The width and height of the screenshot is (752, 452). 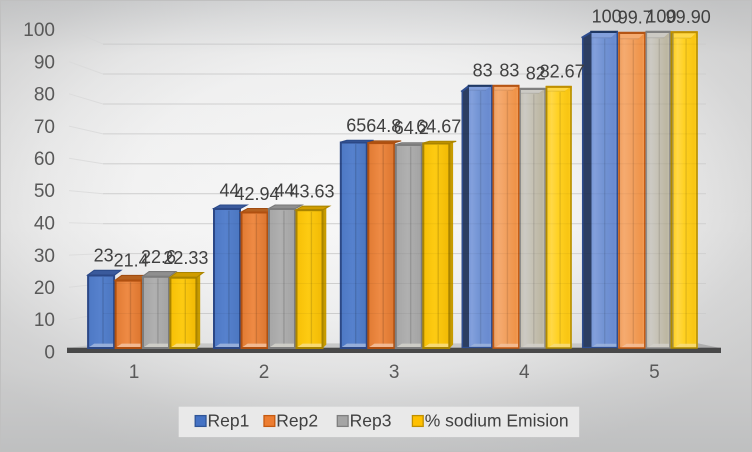 What do you see at coordinates (134, 372) in the screenshot?
I see `svg-text: 1` at bounding box center [134, 372].